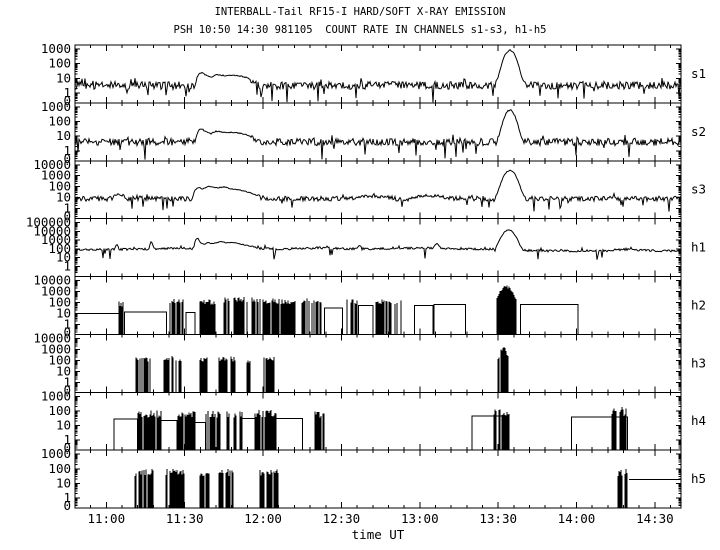  I want to click on x-tick-label: 11:00, so click(106, 518).